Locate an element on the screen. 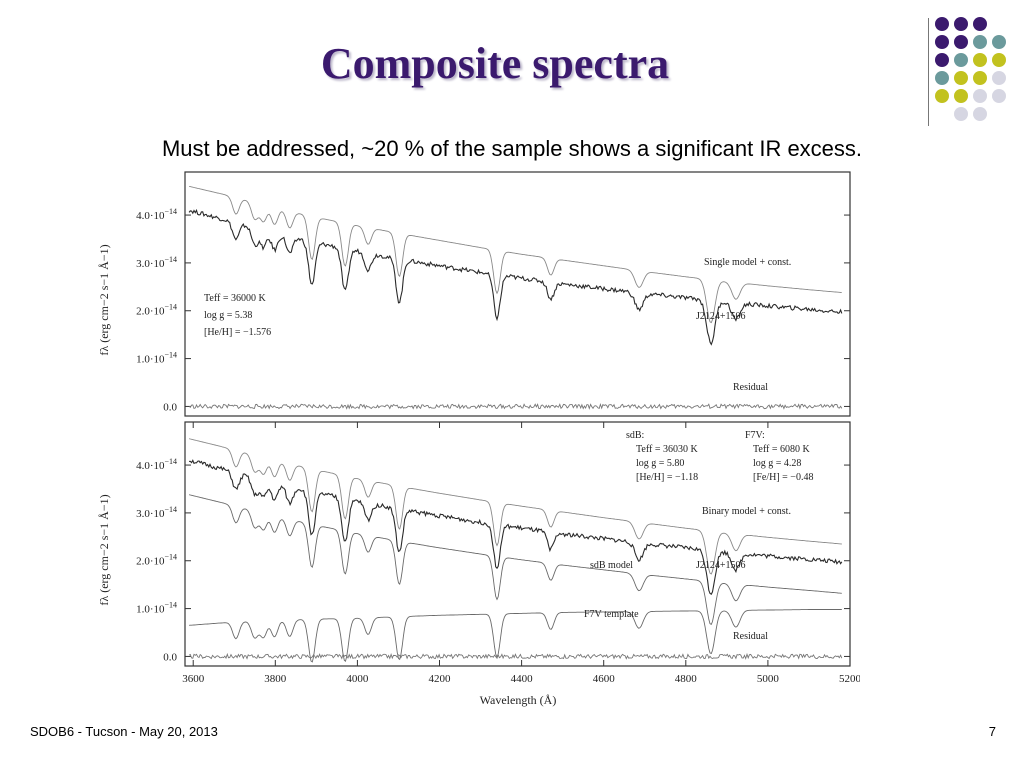 The width and height of the screenshot is (1024, 768). divider-line is located at coordinates (928, 72).